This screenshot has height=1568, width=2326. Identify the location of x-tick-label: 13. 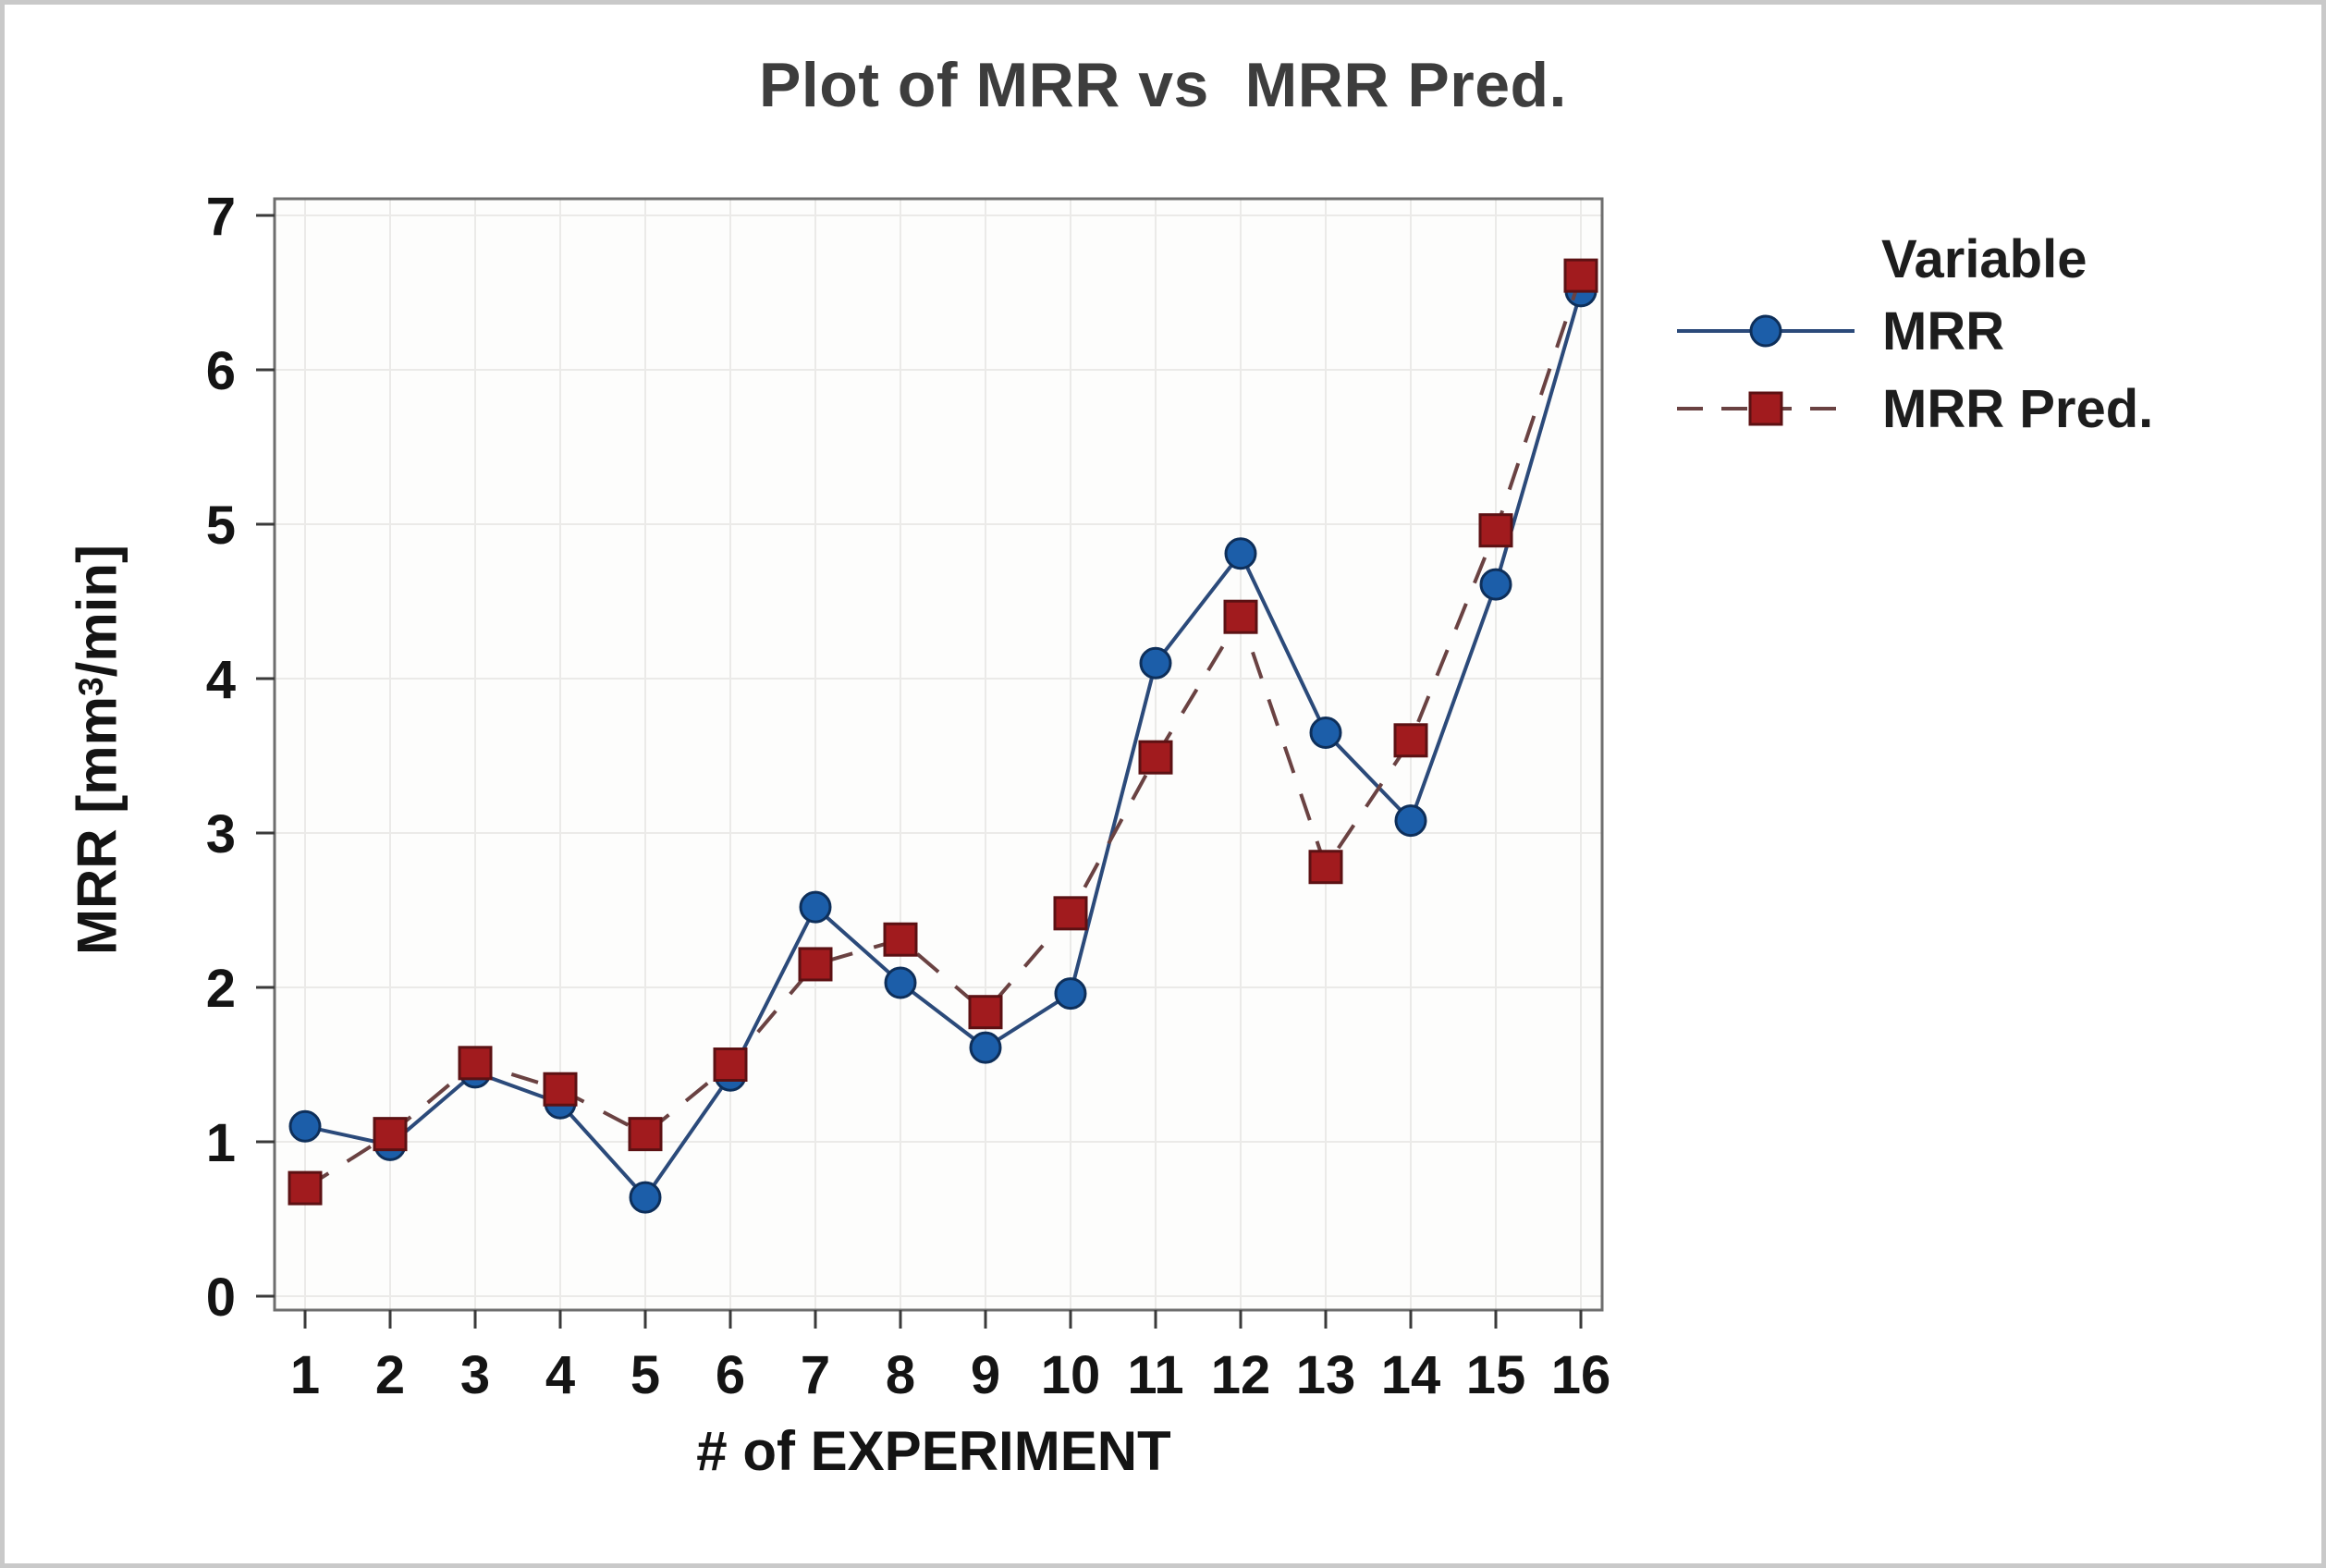
(1326, 1375).